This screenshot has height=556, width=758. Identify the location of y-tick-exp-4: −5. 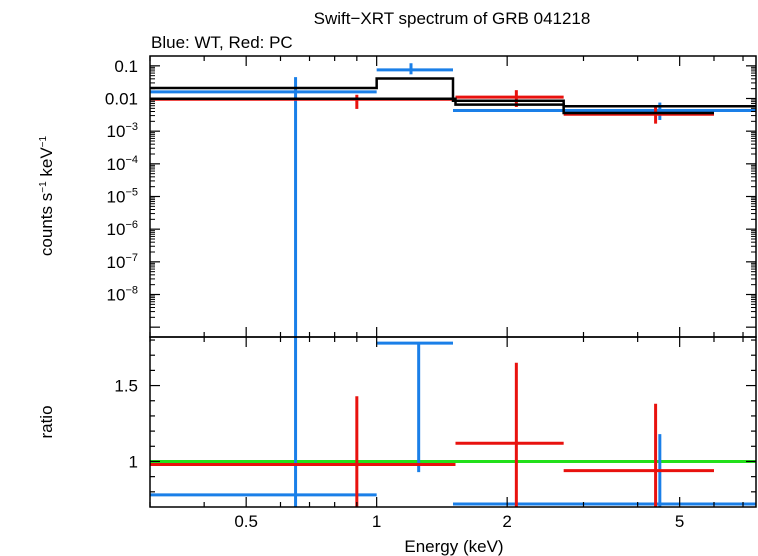
(131, 193).